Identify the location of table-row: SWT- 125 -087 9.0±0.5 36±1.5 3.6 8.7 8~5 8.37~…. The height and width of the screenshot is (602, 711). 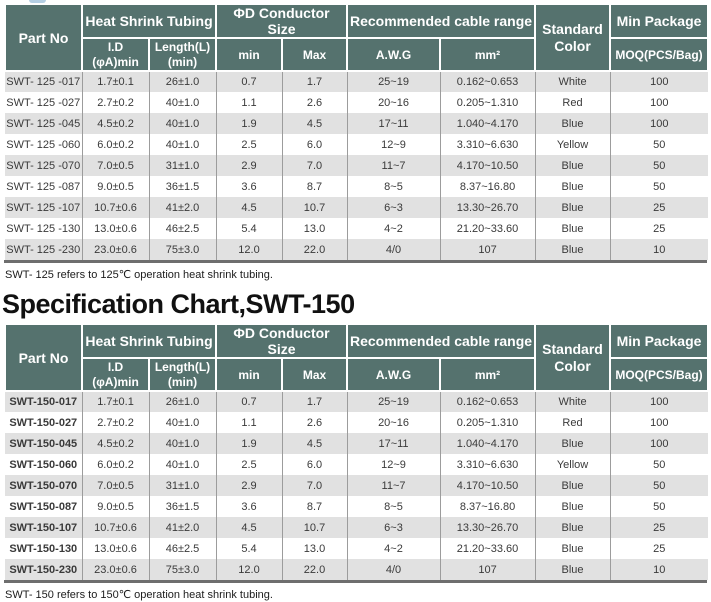
(357, 186).